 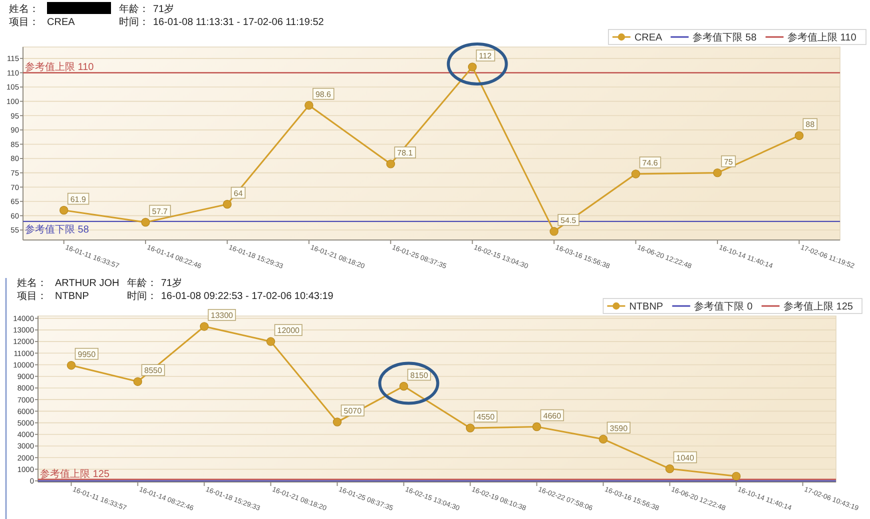 What do you see at coordinates (419, 375) in the screenshot?
I see `data-label: 8150` at bounding box center [419, 375].